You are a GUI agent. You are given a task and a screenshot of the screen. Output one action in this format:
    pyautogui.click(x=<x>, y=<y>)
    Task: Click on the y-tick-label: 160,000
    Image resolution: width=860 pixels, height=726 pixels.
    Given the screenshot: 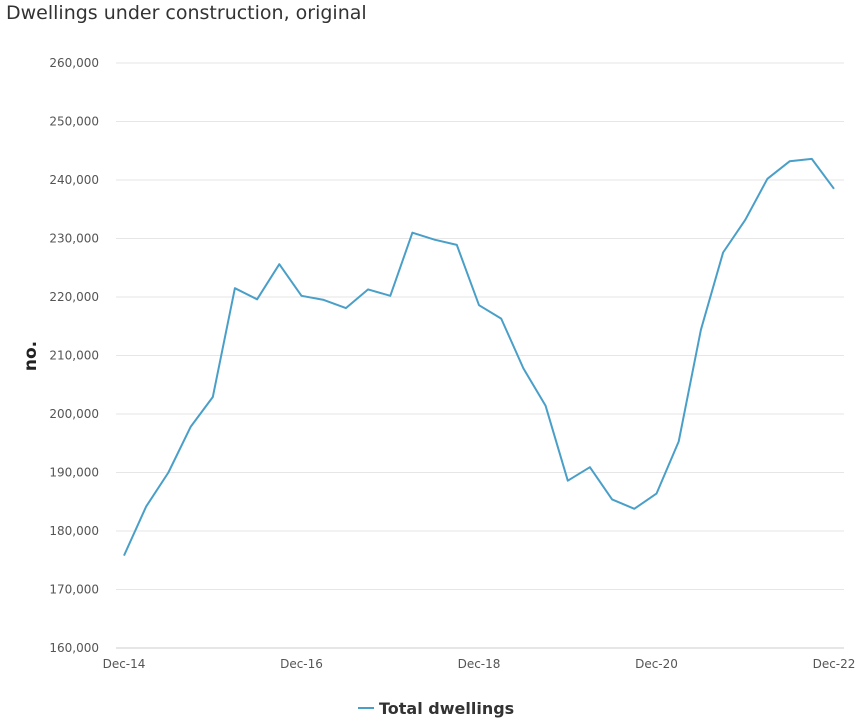 What is the action you would take?
    pyautogui.click(x=74, y=648)
    